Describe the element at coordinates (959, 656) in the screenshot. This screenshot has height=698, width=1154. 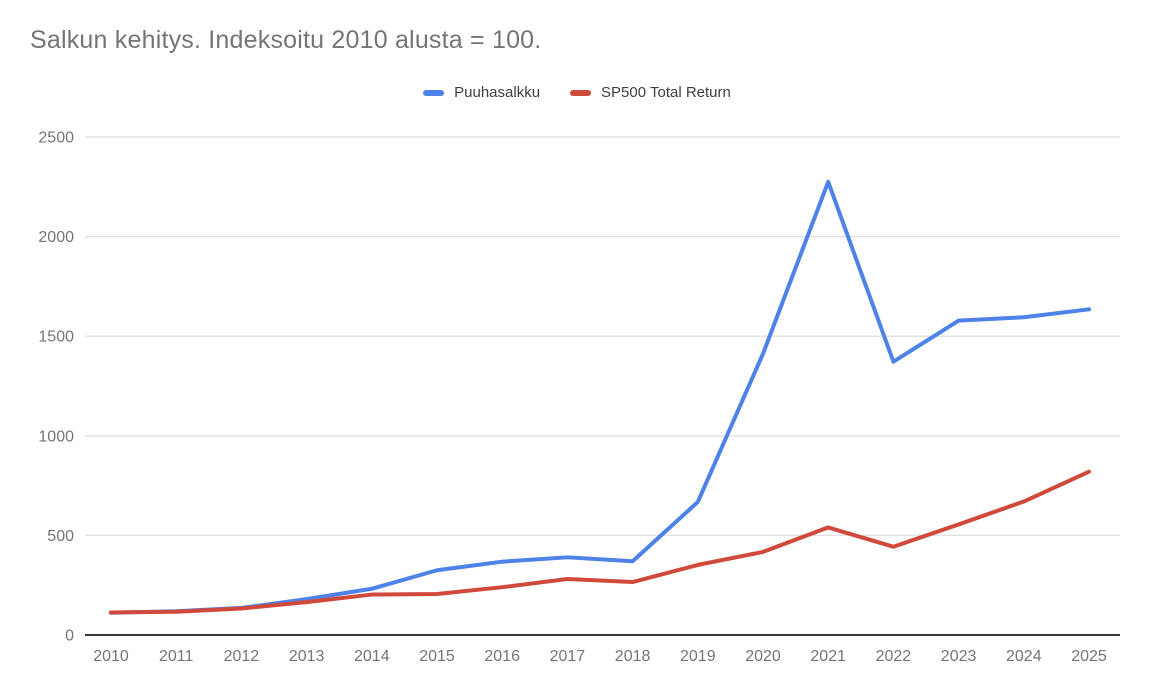
I see `x-tick-label-2023: 2023` at that location.